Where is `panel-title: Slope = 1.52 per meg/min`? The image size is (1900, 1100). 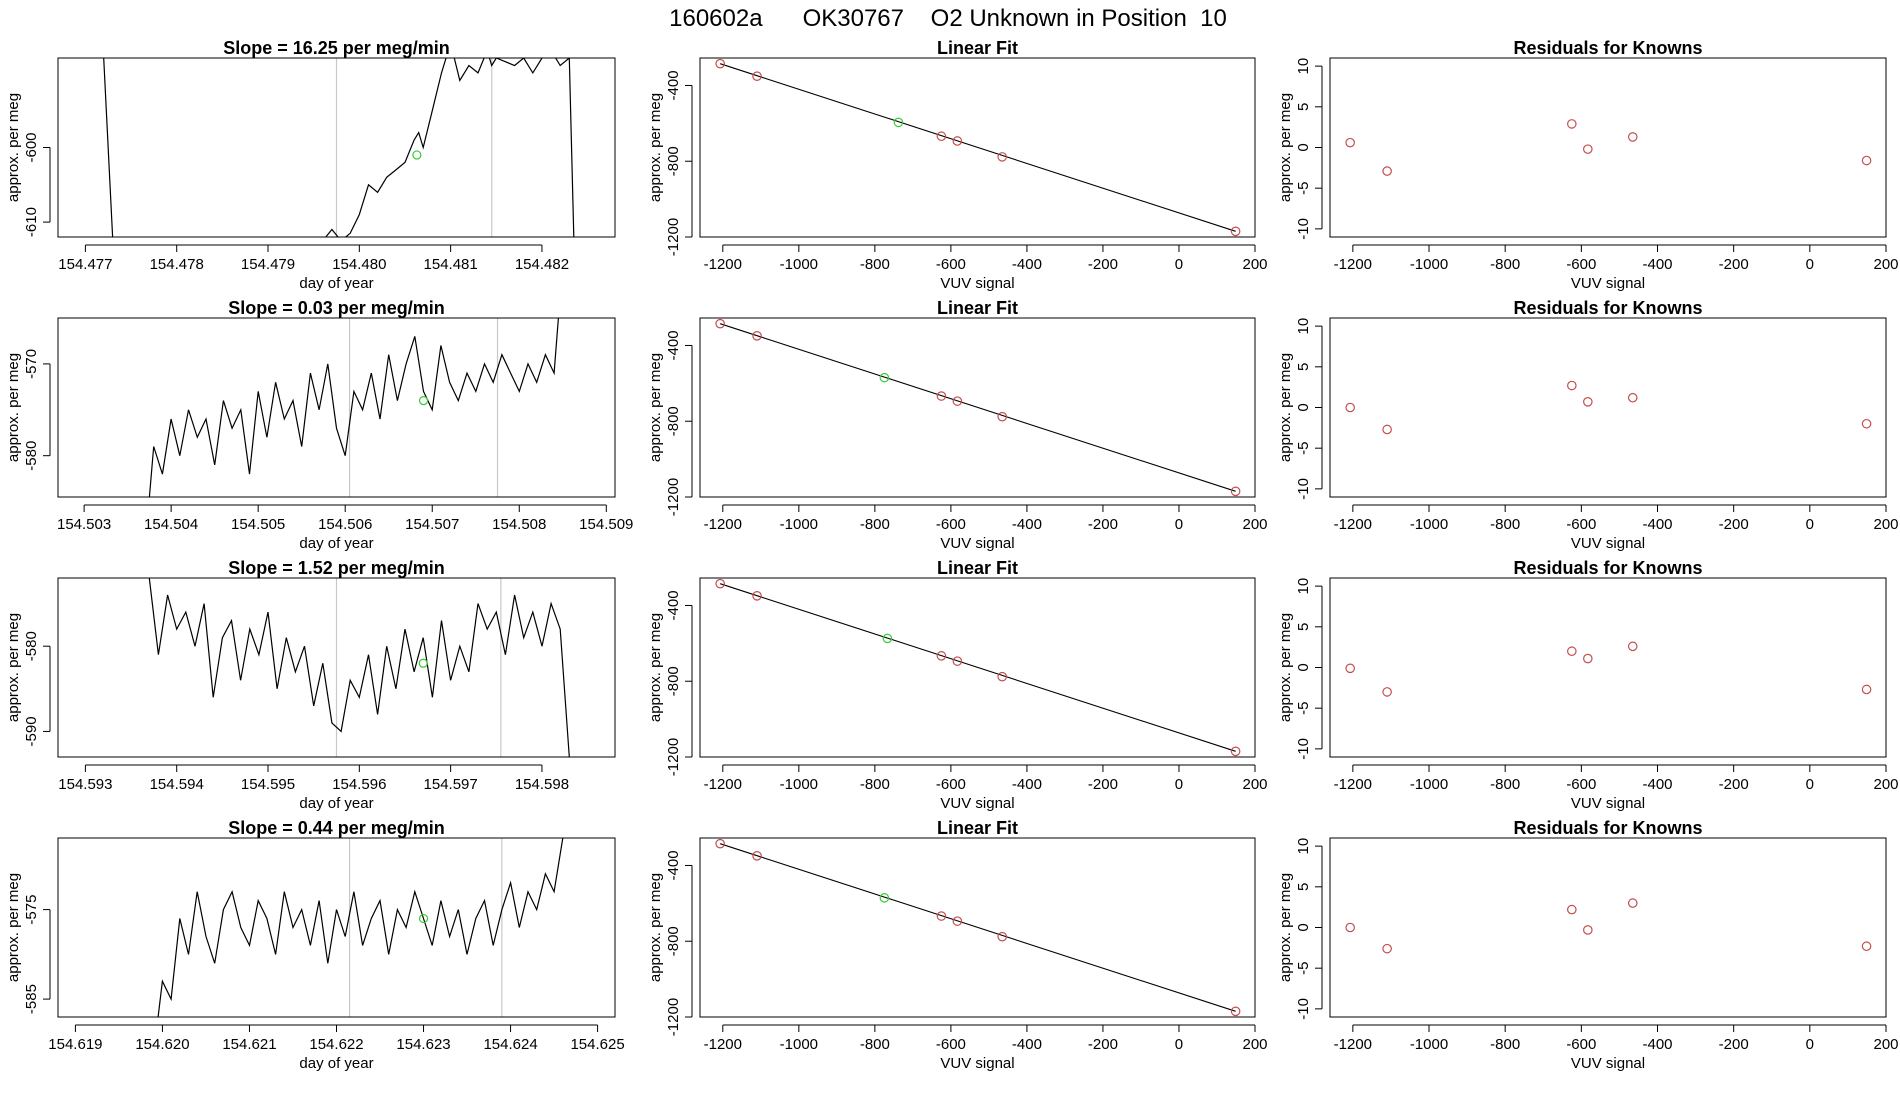 panel-title: Slope = 1.52 per meg/min is located at coordinates (336, 568).